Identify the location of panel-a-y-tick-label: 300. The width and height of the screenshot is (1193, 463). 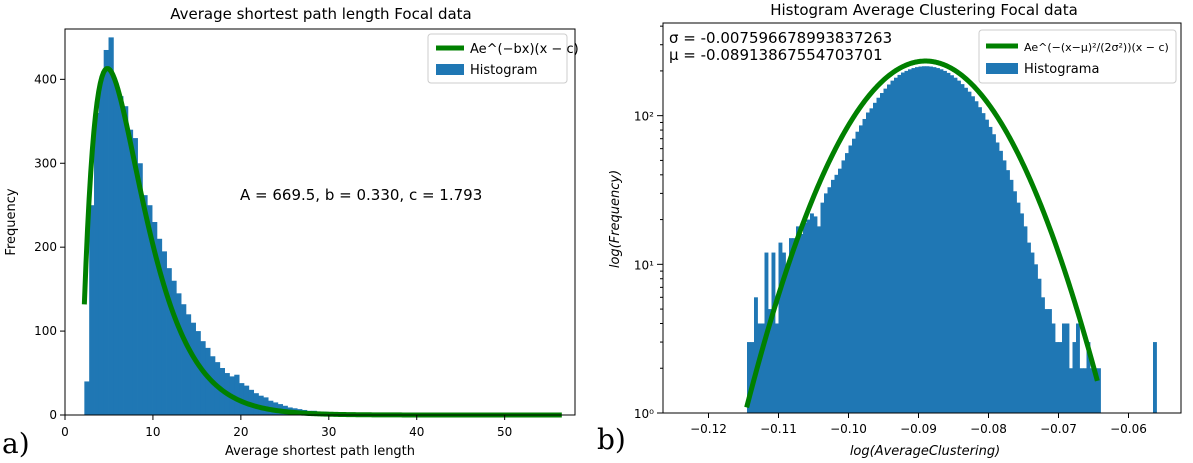
(45, 163).